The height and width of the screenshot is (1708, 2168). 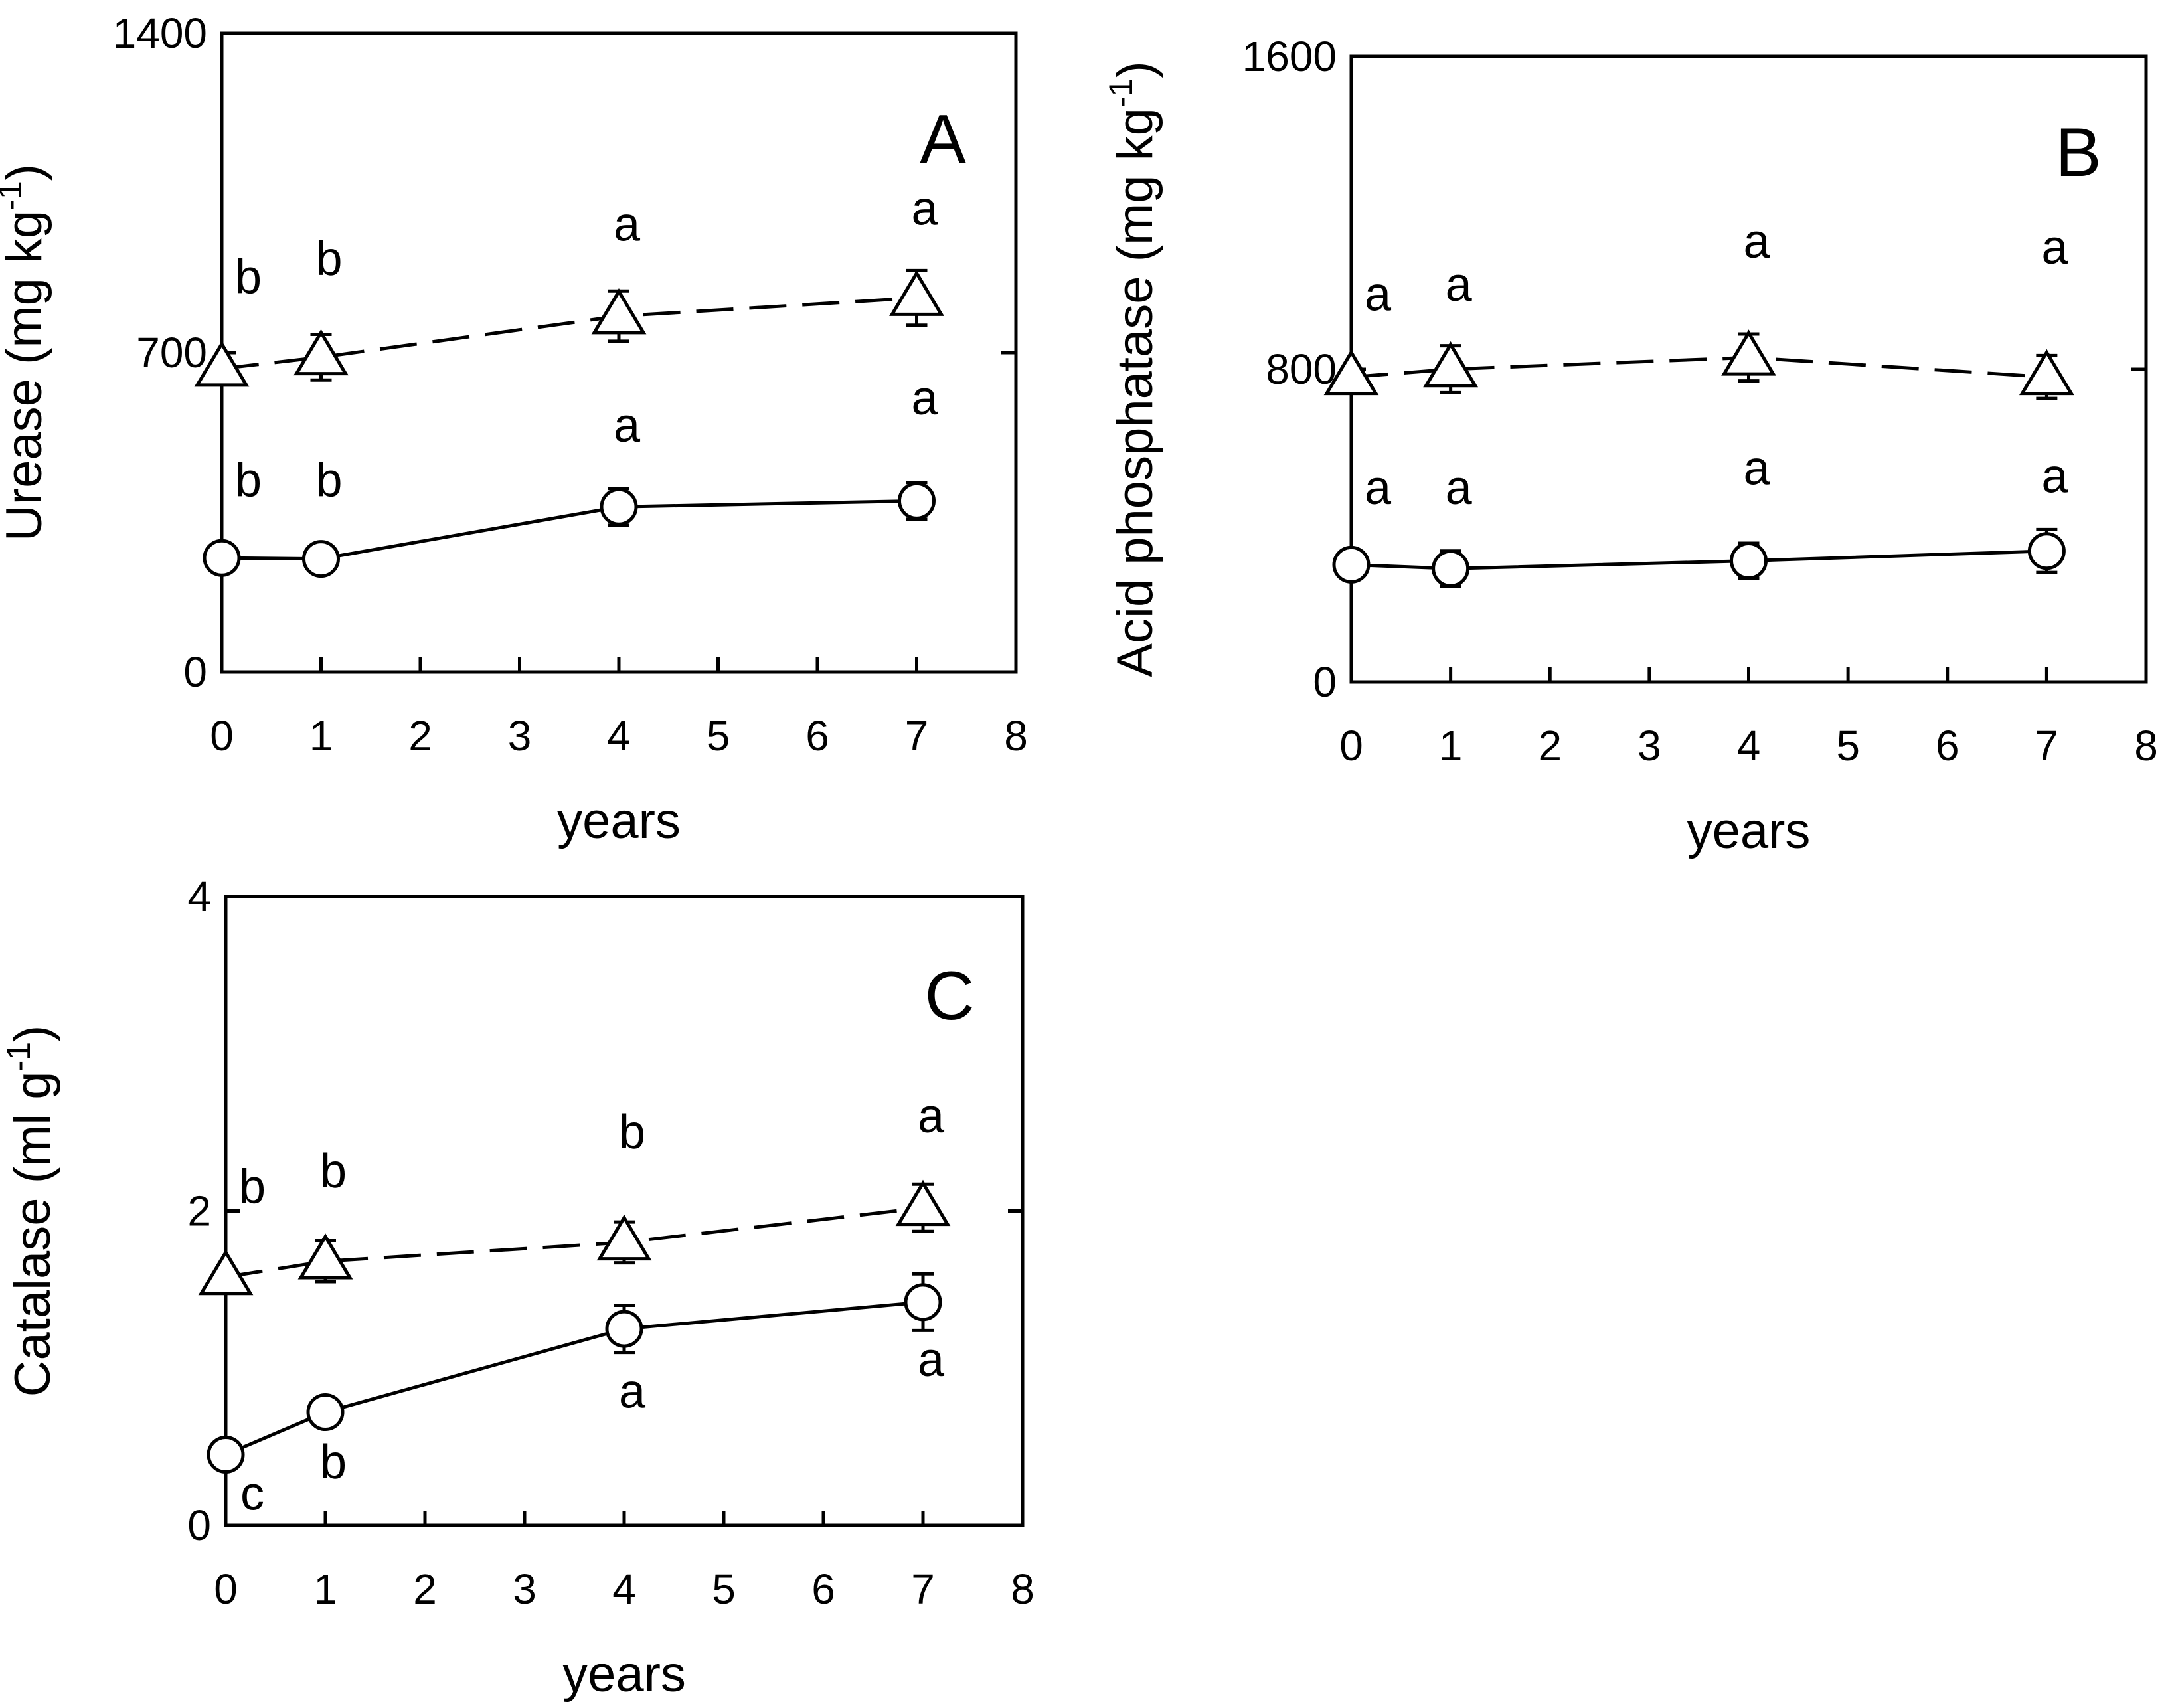 I want to click on y-tick-label: 1600, so click(x=1289, y=56).